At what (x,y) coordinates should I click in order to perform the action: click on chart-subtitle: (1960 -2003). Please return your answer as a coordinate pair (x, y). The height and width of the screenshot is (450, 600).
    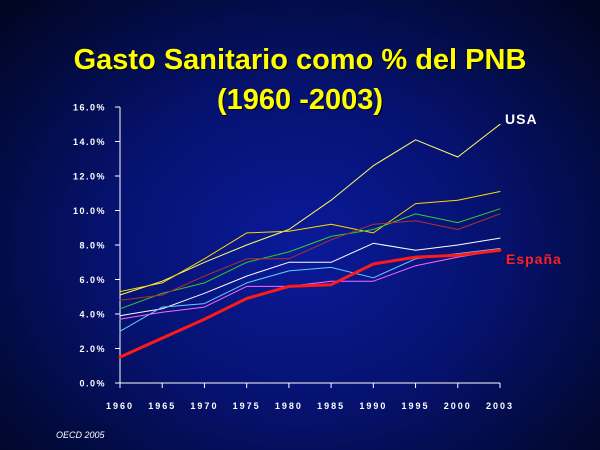
    Looking at the image, I should click on (300, 100).